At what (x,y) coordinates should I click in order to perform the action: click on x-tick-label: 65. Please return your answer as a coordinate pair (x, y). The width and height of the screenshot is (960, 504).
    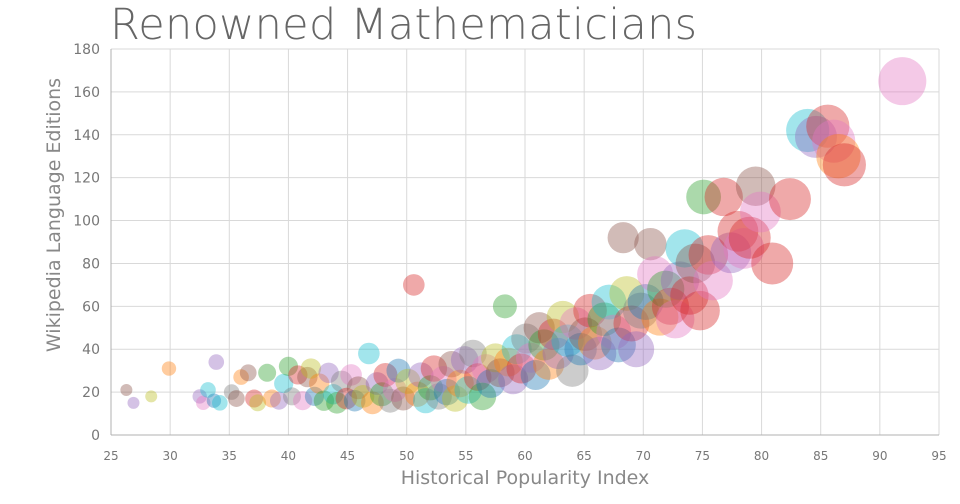
    Looking at the image, I should click on (584, 456).